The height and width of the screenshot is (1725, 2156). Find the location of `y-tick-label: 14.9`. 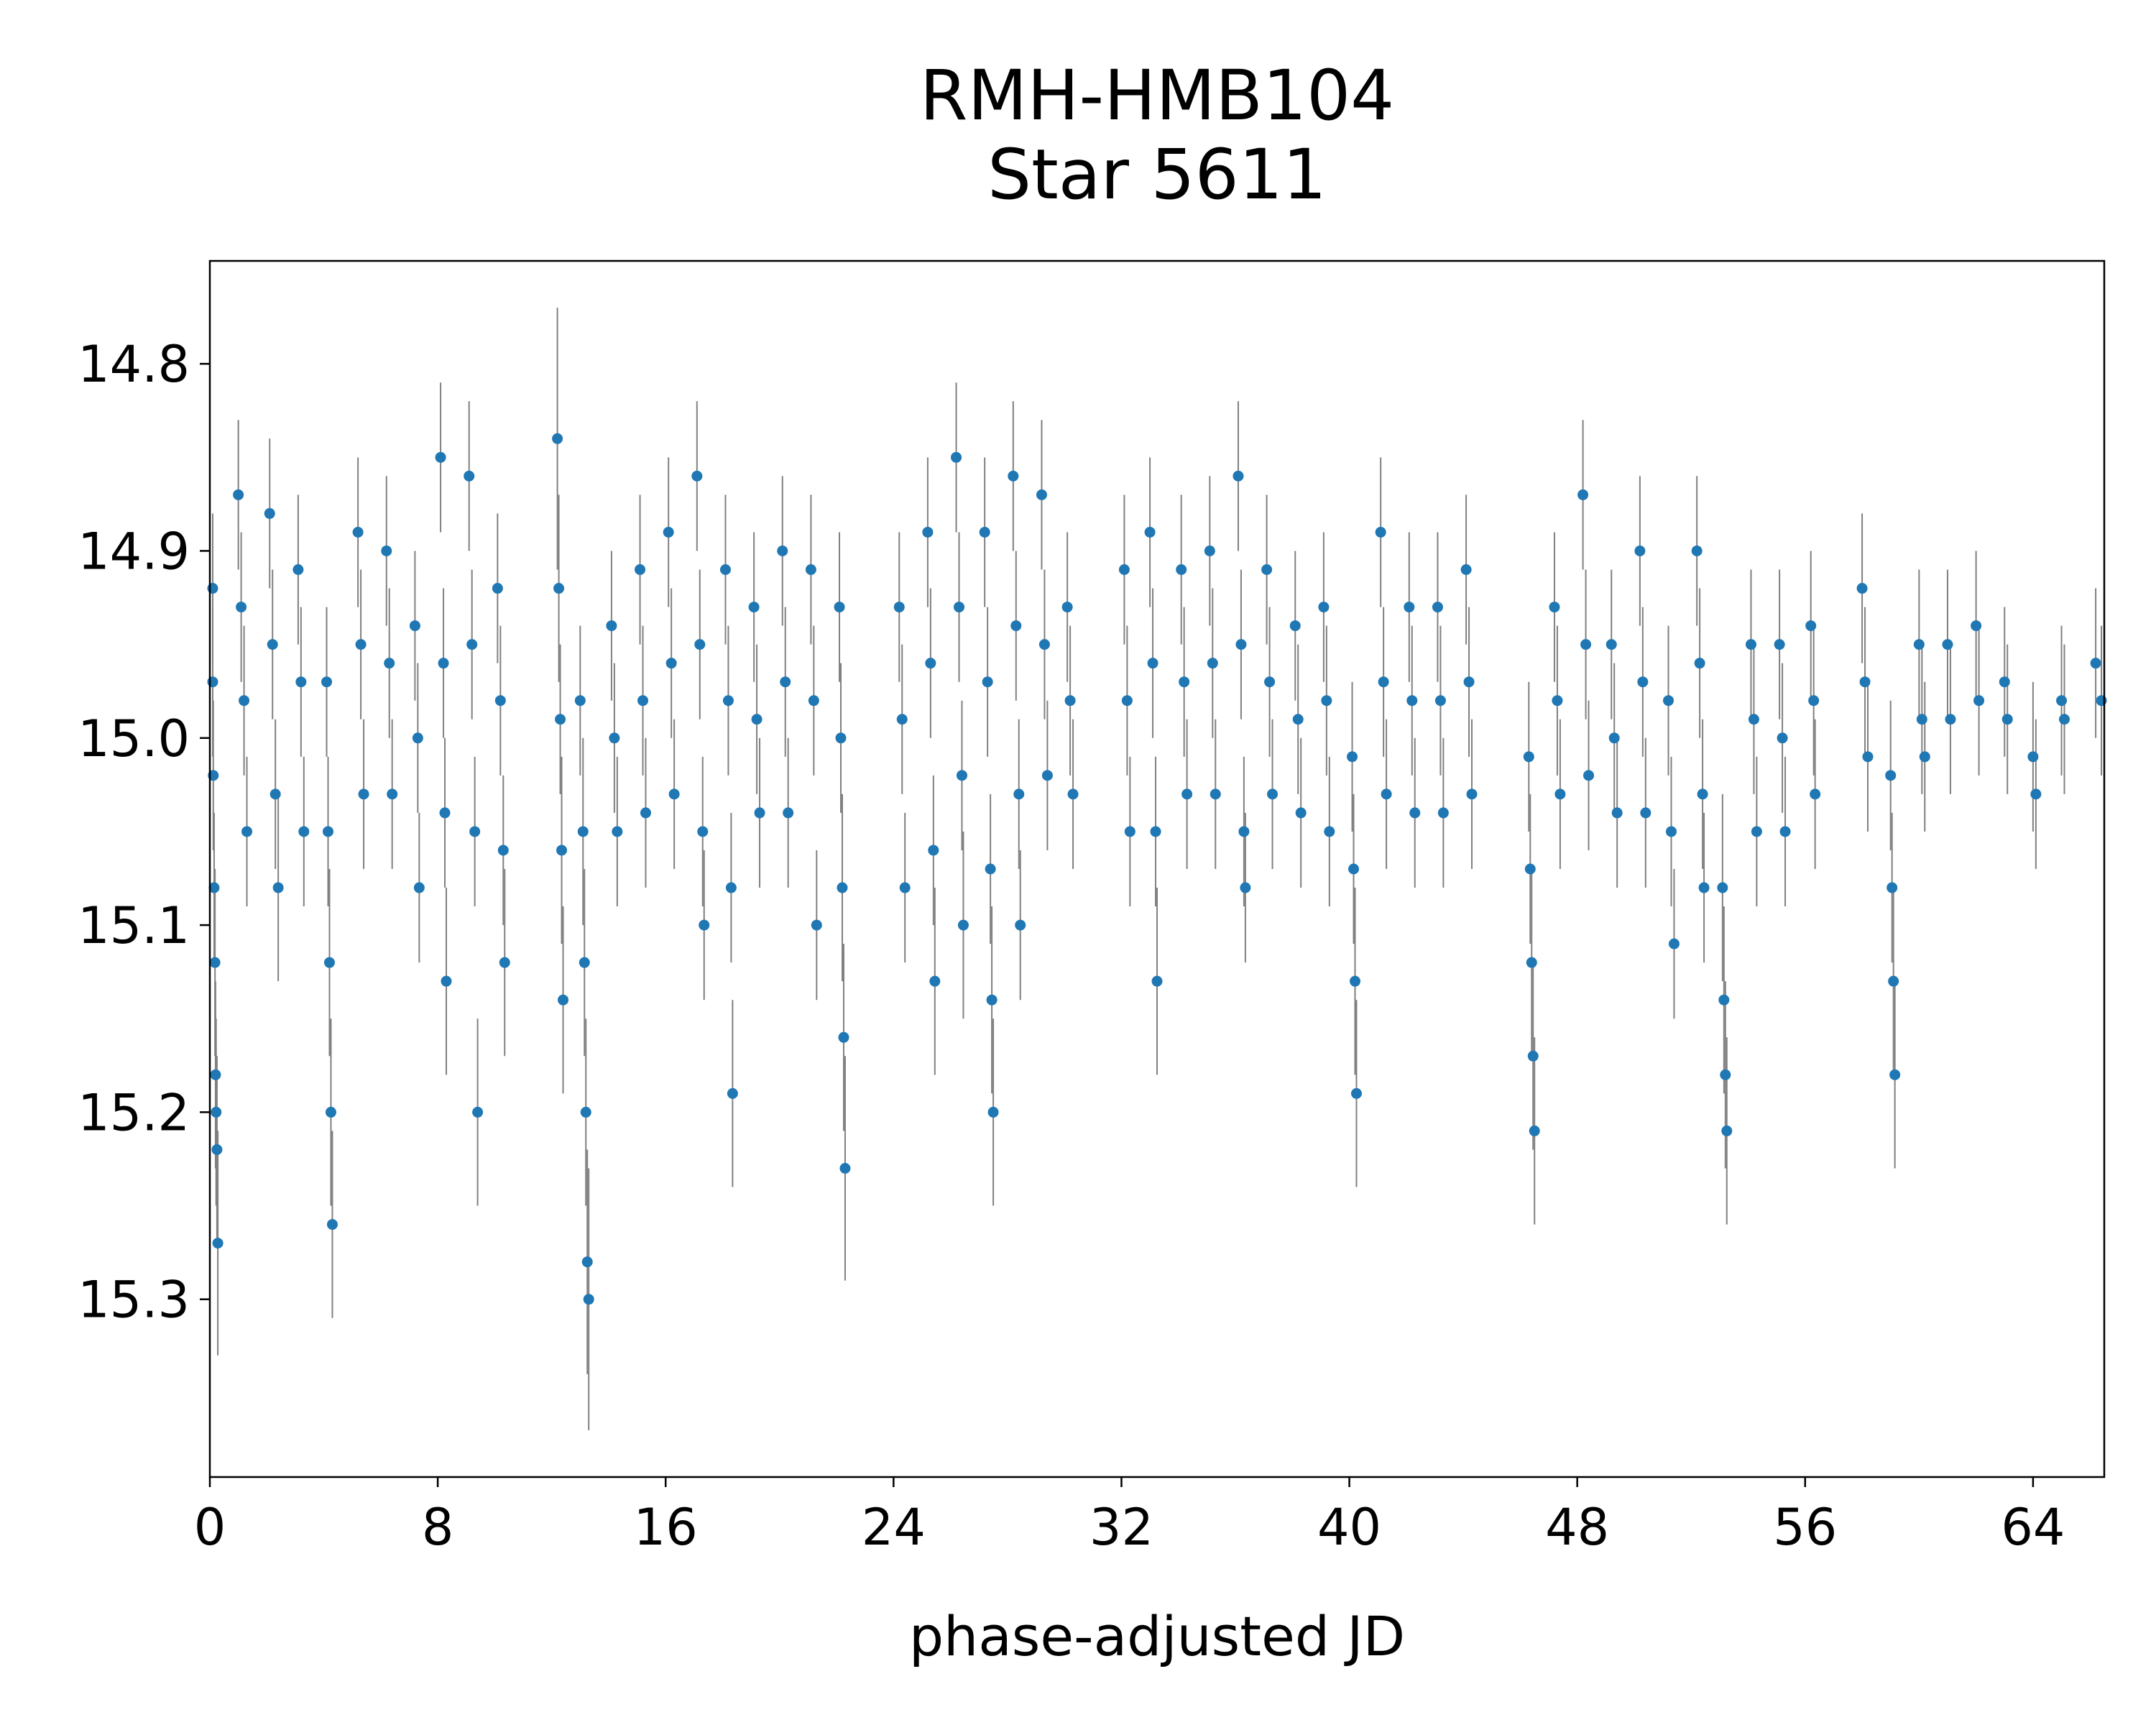

y-tick-label: 14.9 is located at coordinates (134, 551).